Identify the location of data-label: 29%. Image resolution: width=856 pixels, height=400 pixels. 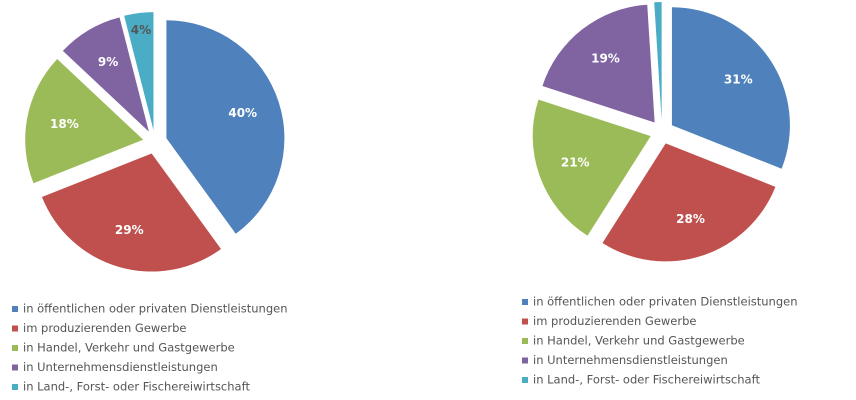
(129, 230).